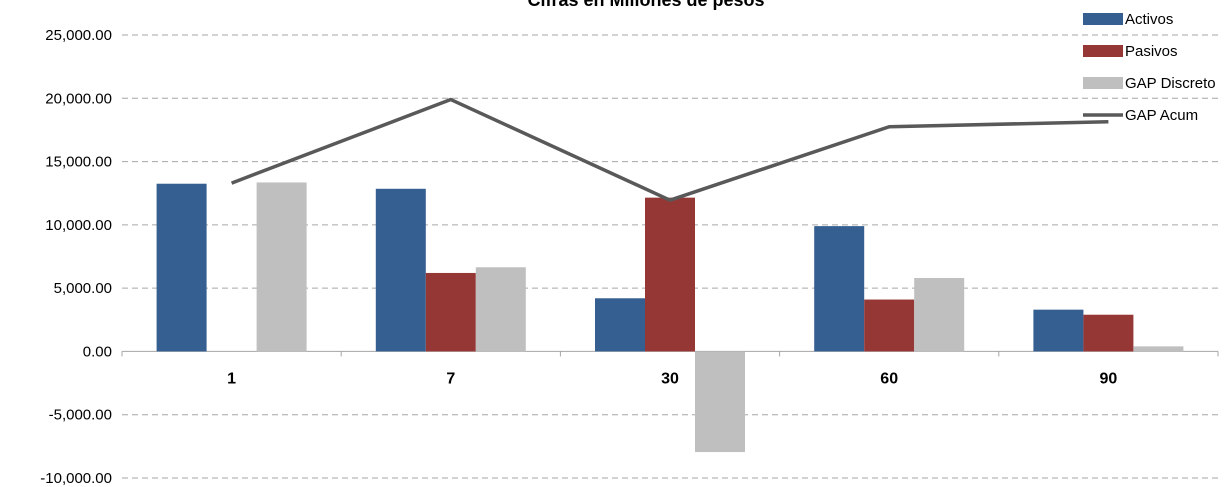 This screenshot has width=1228, height=487. What do you see at coordinates (645, 5) in the screenshot?
I see `chart-title: Cifras en Millones de pesos` at bounding box center [645, 5].